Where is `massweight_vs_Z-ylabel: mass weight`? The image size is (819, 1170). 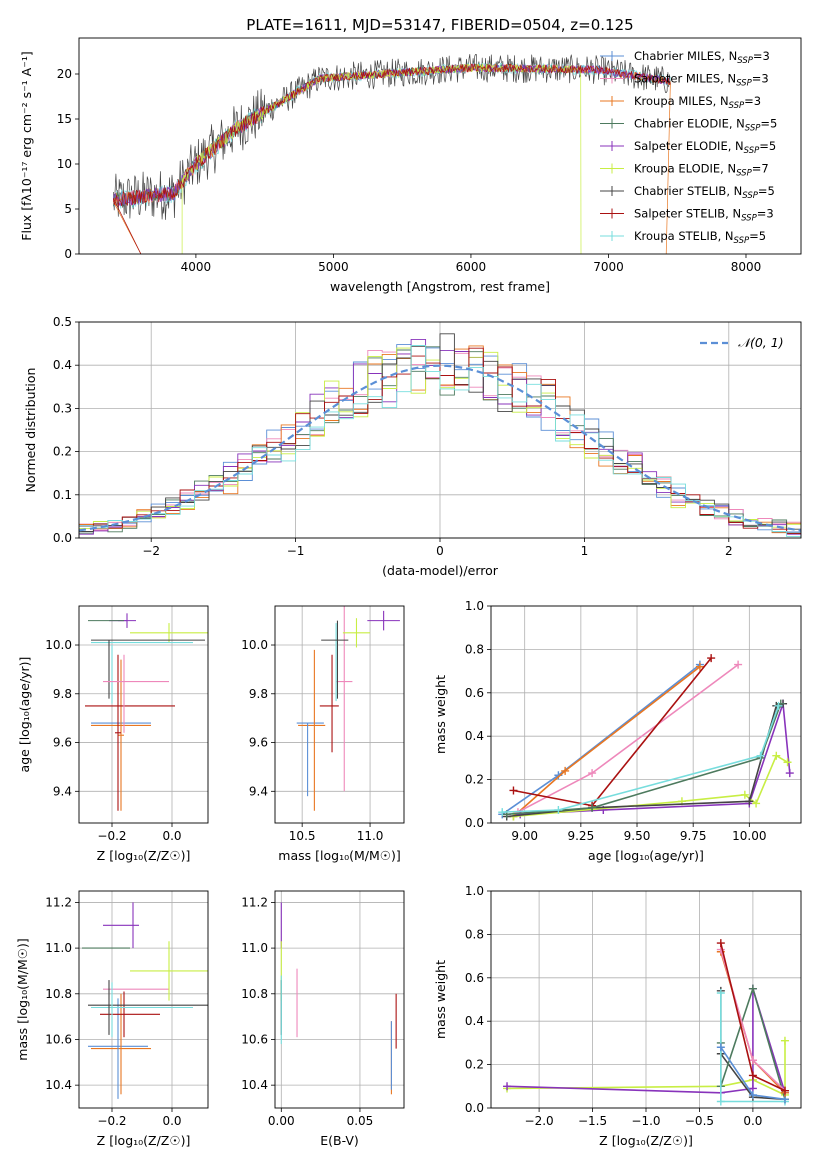 massweight_vs_Z-ylabel: mass weight is located at coordinates (440, 999).